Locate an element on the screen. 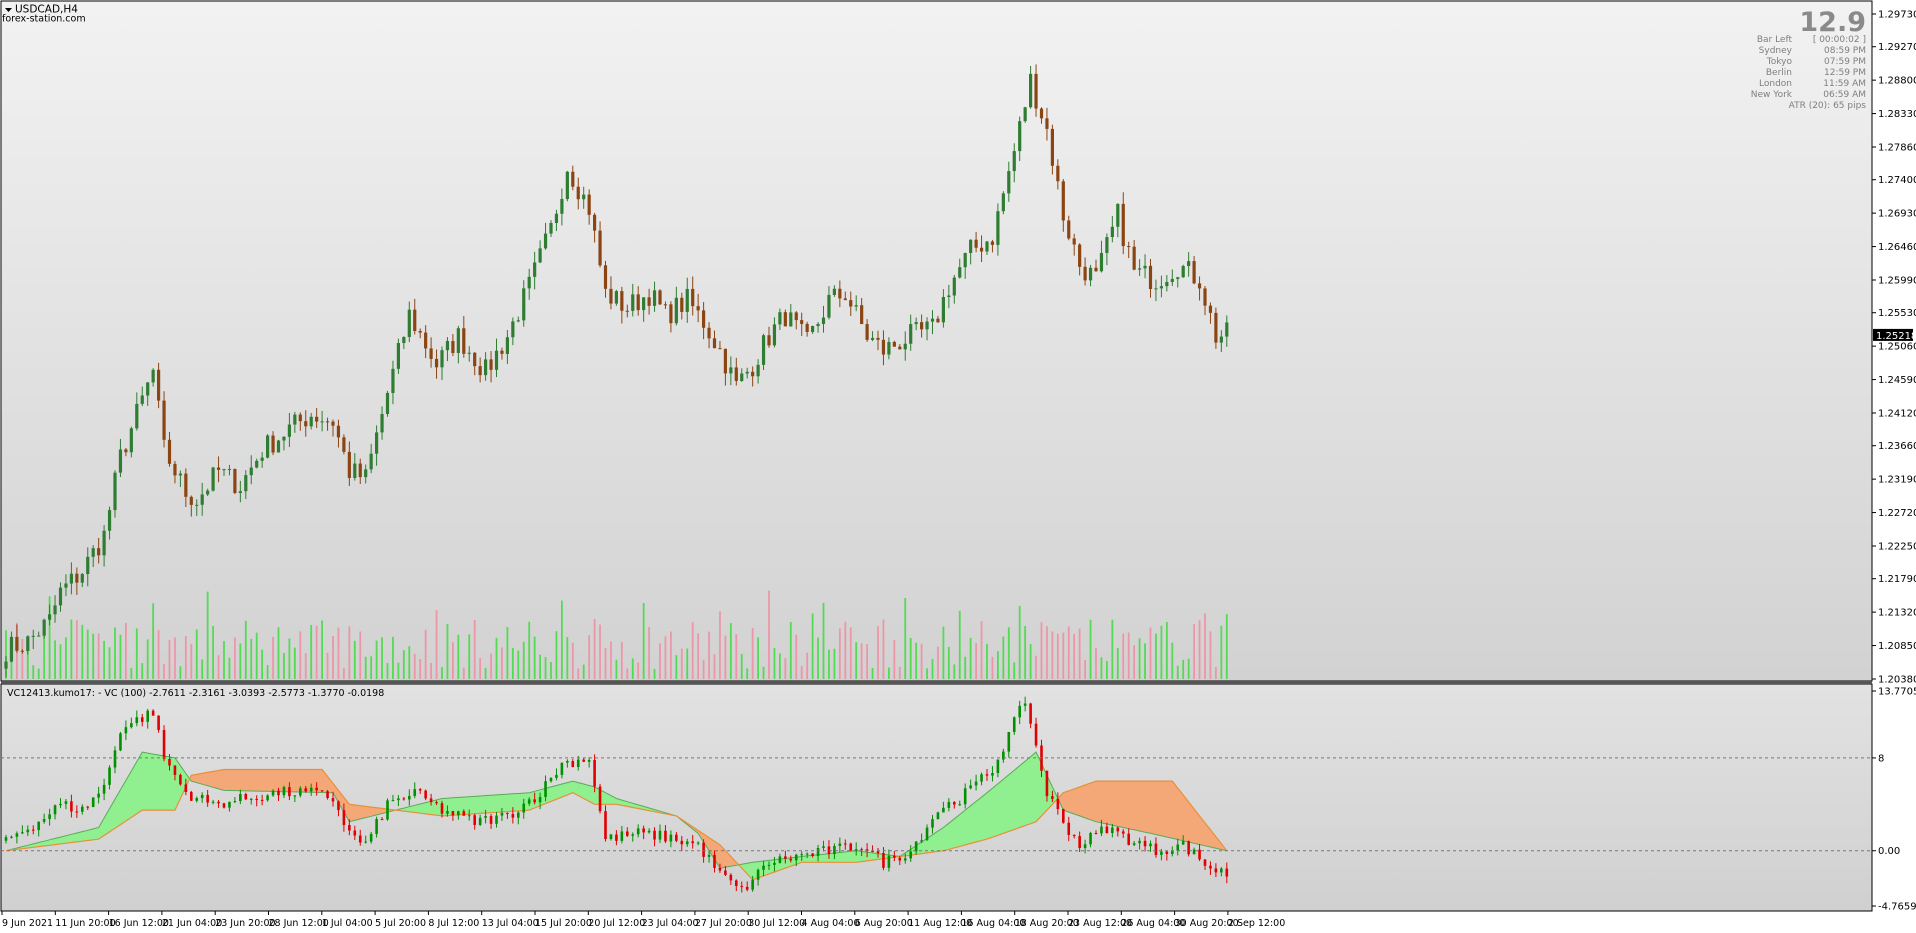 This screenshot has width=1916, height=933. time-tick-label: 20 Jul 12:00 is located at coordinates (616, 923).